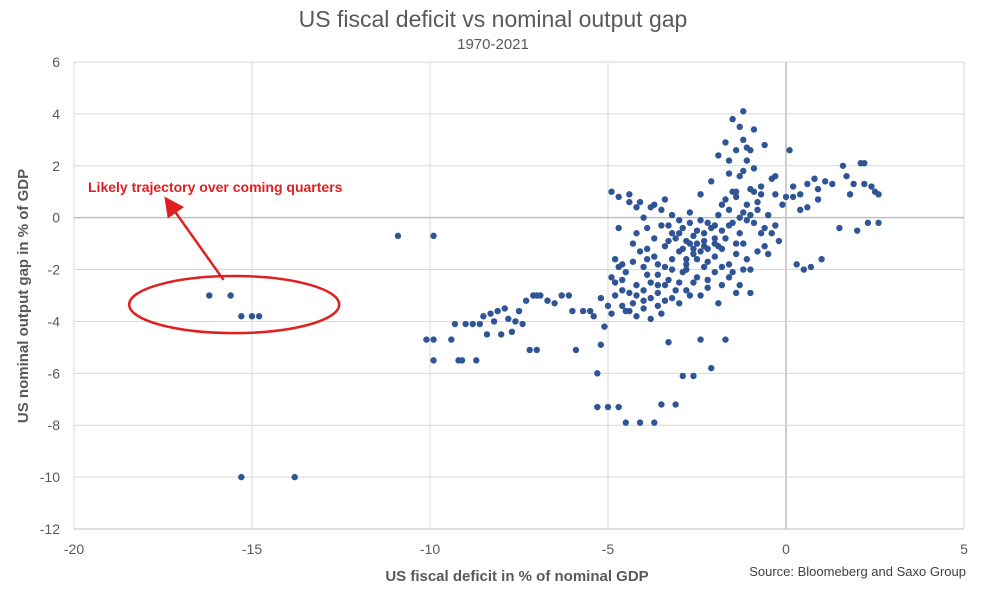  I want to click on y-tick-label: 6, so click(56, 62).